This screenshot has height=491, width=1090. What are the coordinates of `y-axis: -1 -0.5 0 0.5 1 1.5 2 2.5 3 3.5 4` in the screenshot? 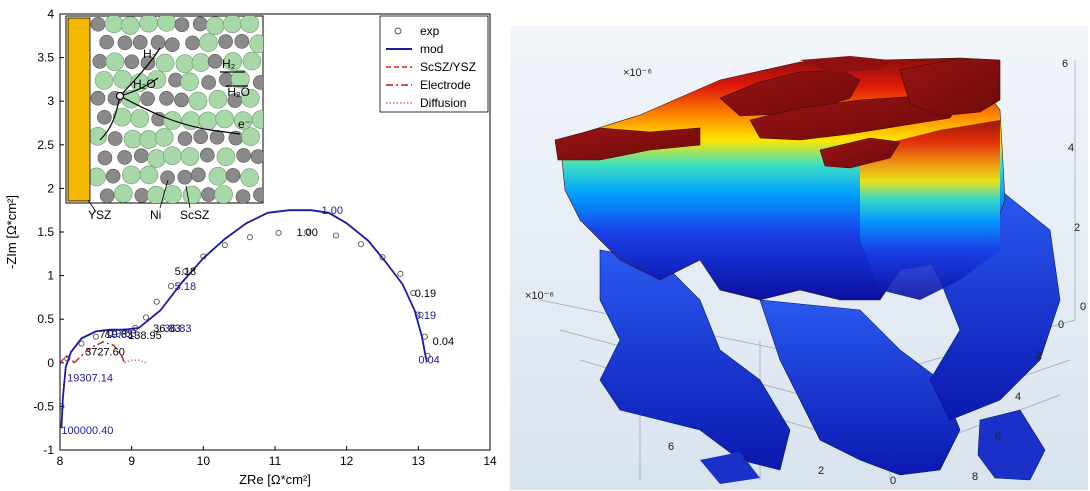 It's located at (48, 232).